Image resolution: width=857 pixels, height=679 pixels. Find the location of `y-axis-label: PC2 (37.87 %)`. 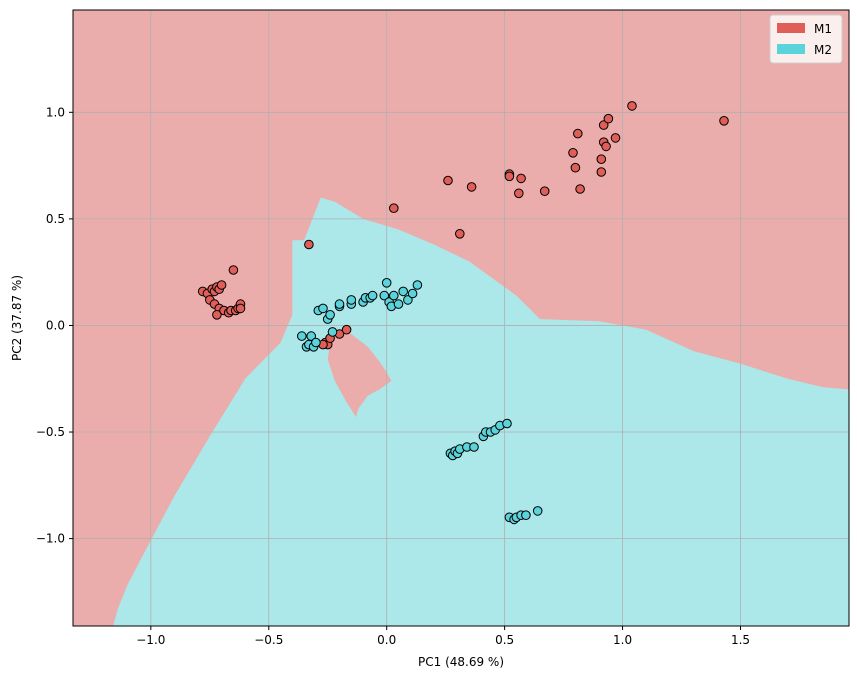

y-axis-label: PC2 (37.87 %) is located at coordinates (17, 318).